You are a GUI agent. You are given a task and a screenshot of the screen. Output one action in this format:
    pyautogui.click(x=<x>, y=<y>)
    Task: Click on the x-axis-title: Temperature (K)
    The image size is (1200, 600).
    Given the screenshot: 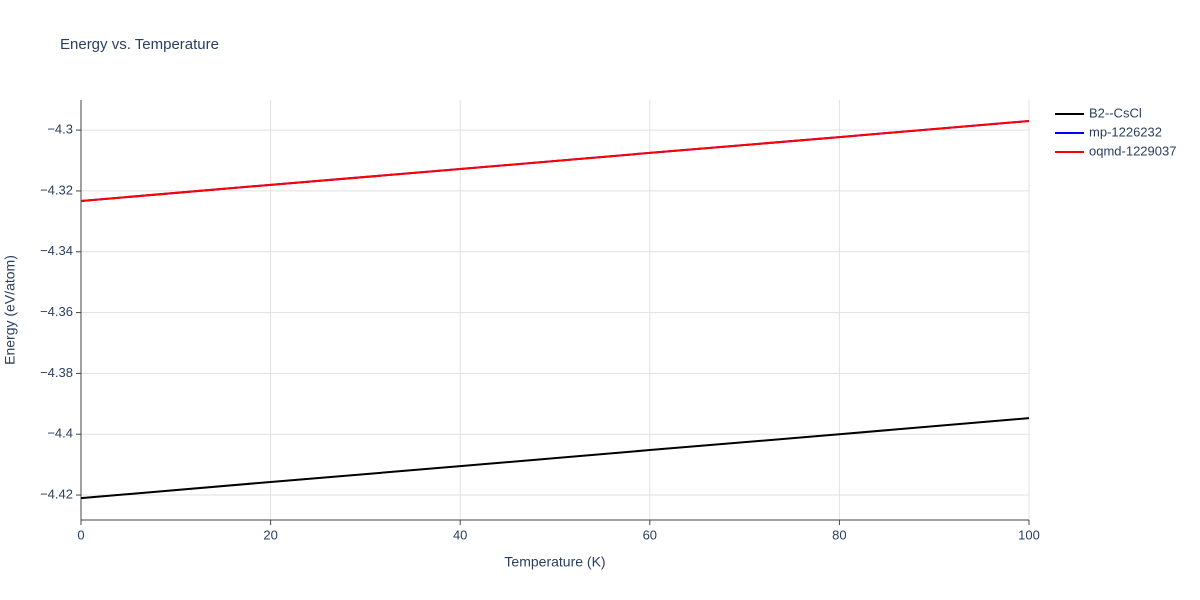 What is the action you would take?
    pyautogui.click(x=554, y=562)
    